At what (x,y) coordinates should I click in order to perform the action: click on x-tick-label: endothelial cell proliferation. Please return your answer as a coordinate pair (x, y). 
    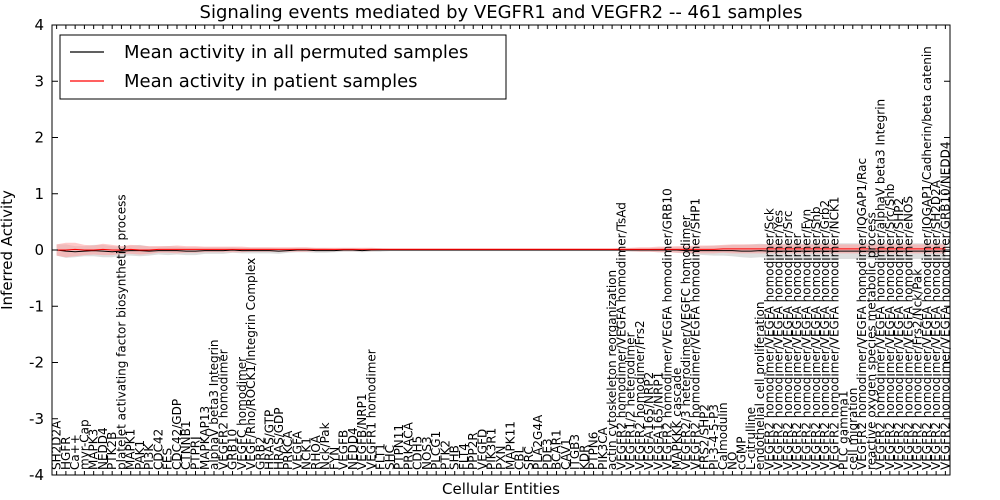
    Looking at the image, I should click on (760, 386).